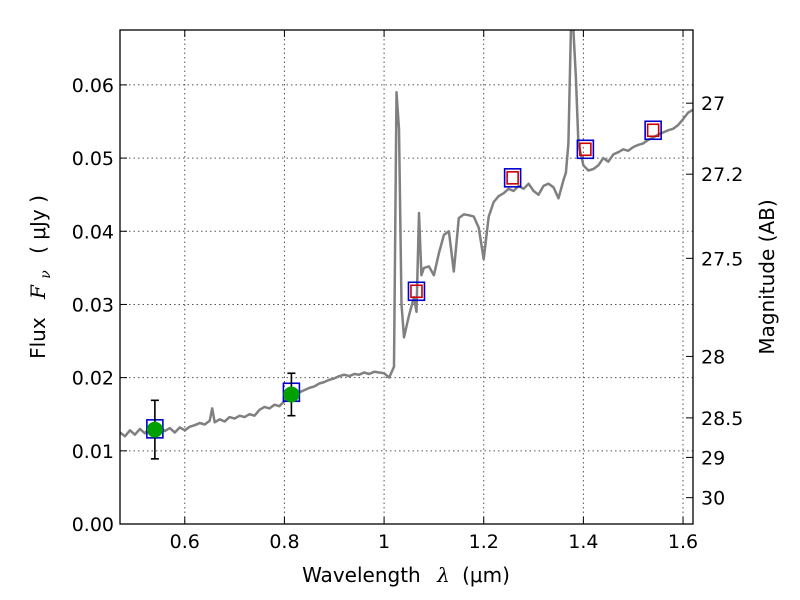 This screenshot has height=600, width=800. What do you see at coordinates (486, 575) in the screenshot?
I see `x-axis-unit: (μm)` at bounding box center [486, 575].